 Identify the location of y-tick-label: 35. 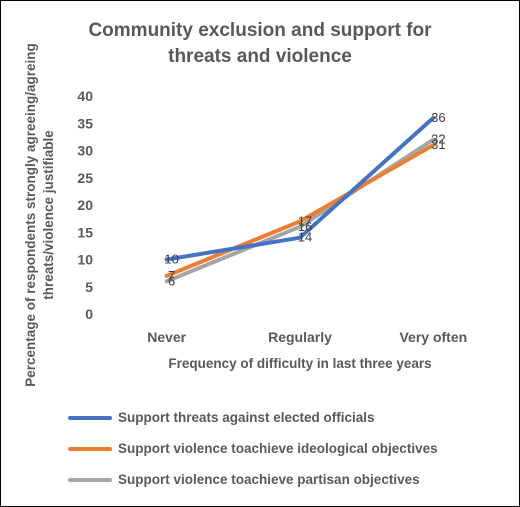
(85, 123).